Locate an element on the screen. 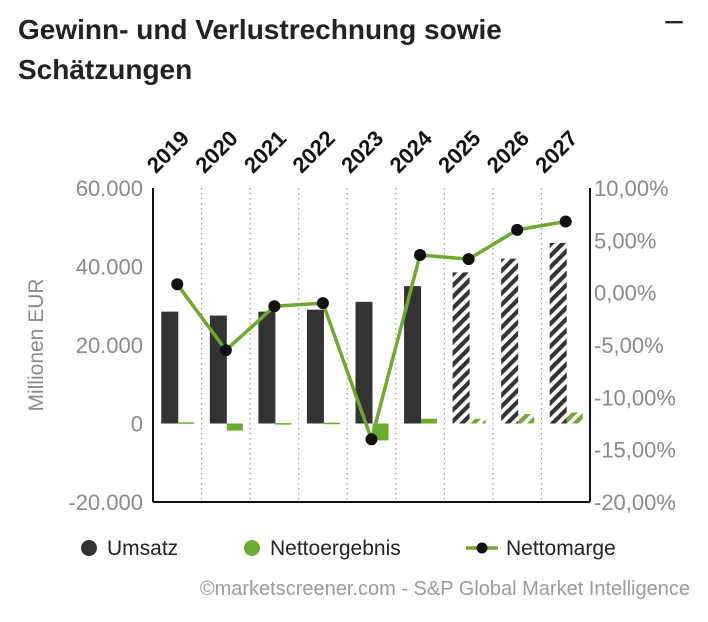 The width and height of the screenshot is (708, 622). y-tick-label: -20.000 is located at coordinates (105, 502).